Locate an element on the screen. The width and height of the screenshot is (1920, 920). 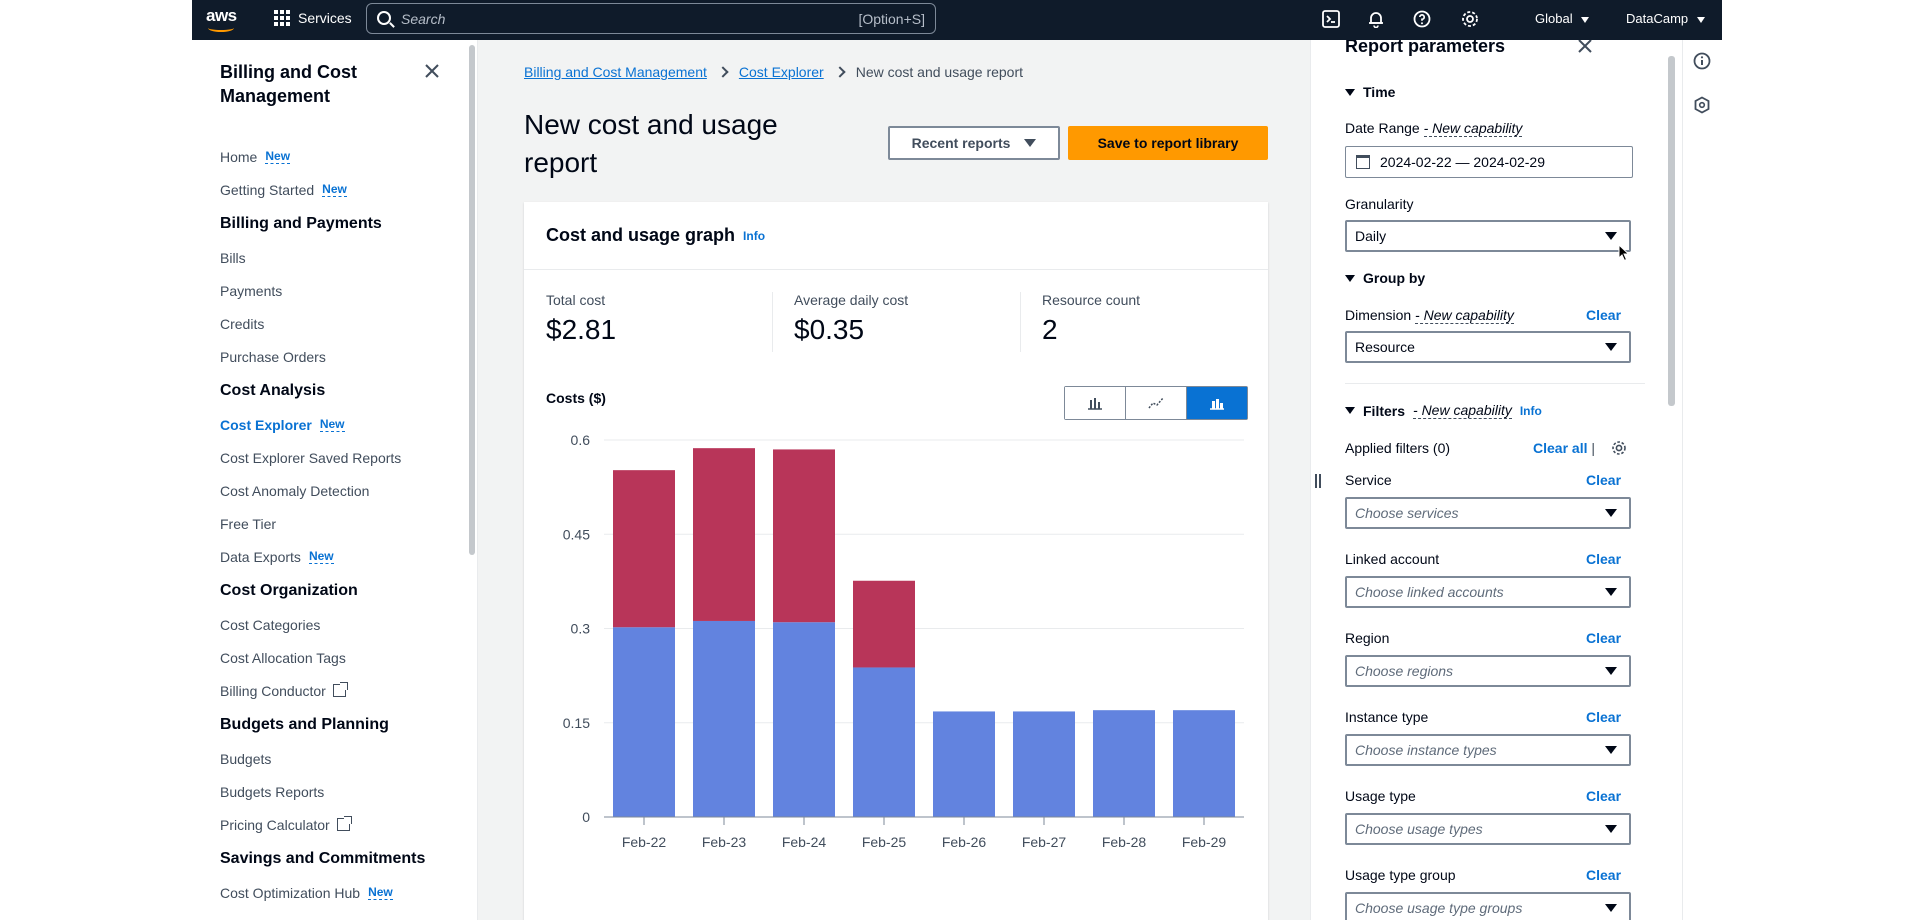
nav-item-cost-allocation-tags: Cost Allocation Tags is located at coordinates (340, 657).